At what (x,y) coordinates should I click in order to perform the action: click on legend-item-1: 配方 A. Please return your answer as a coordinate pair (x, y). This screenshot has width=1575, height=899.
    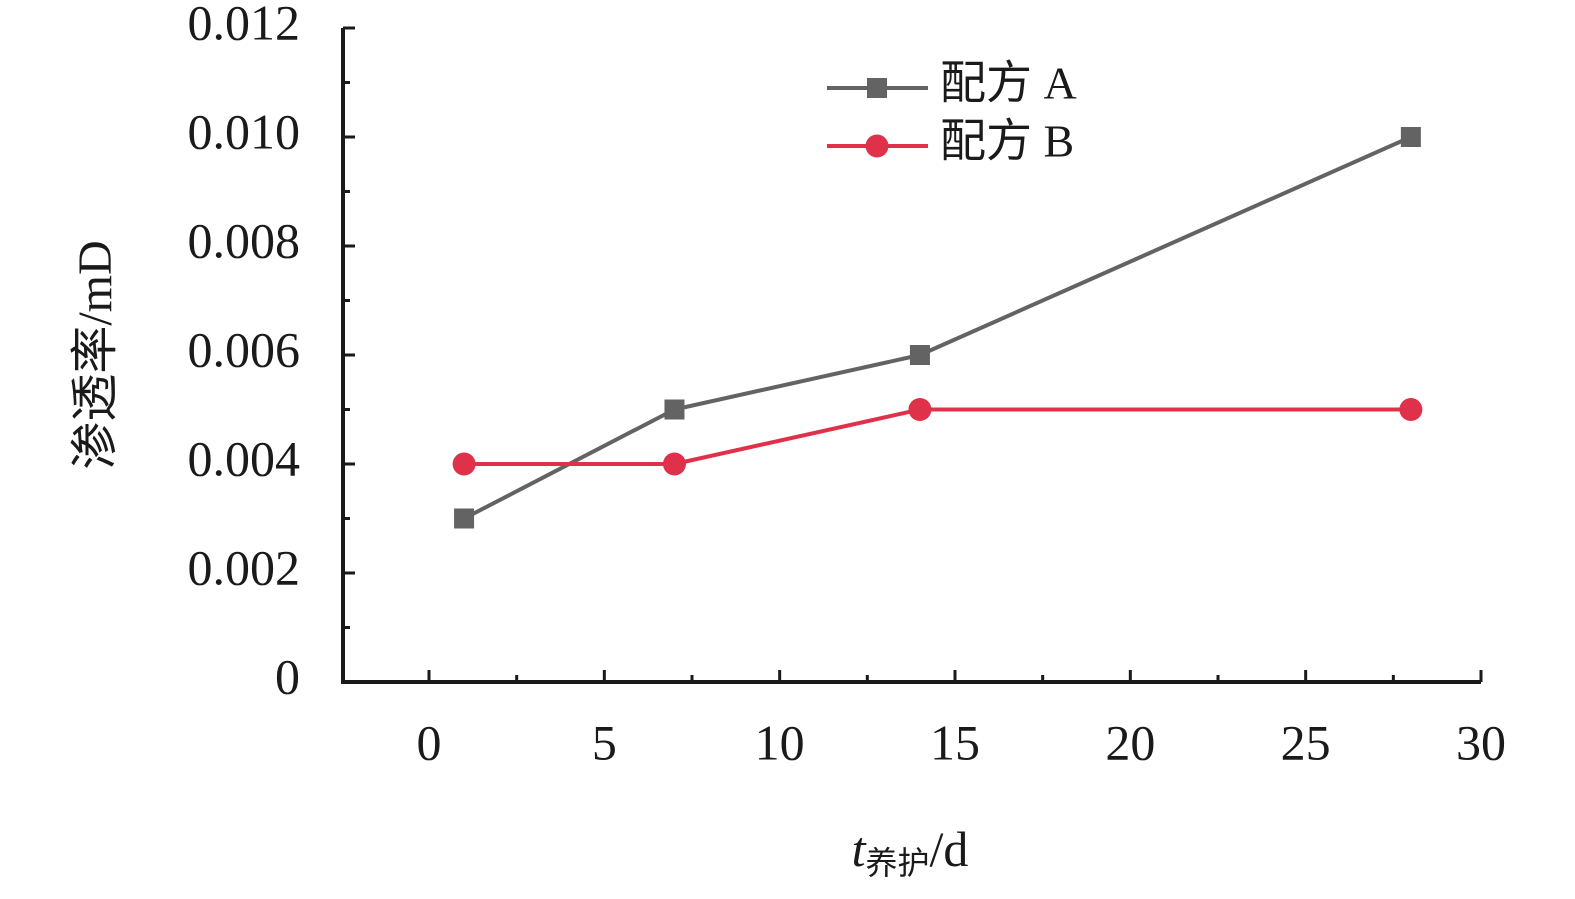
    Looking at the image, I should click on (952, 83).